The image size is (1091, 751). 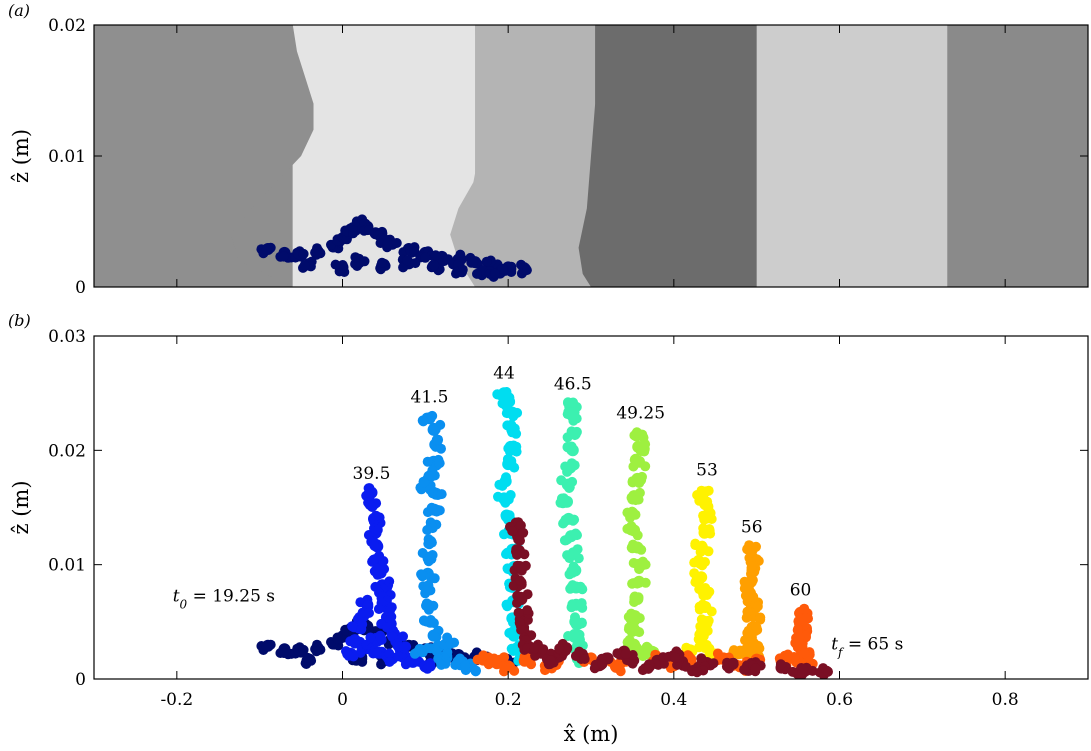 I want to click on x-tick-label: 0.8, so click(x=1005, y=700).